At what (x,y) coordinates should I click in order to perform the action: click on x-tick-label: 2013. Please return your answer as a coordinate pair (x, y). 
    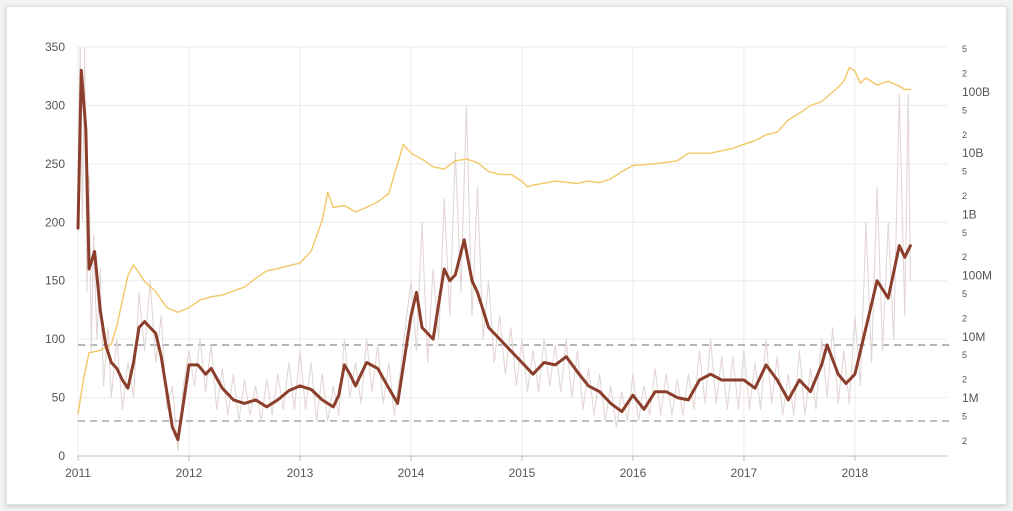
    Looking at the image, I should click on (300, 473).